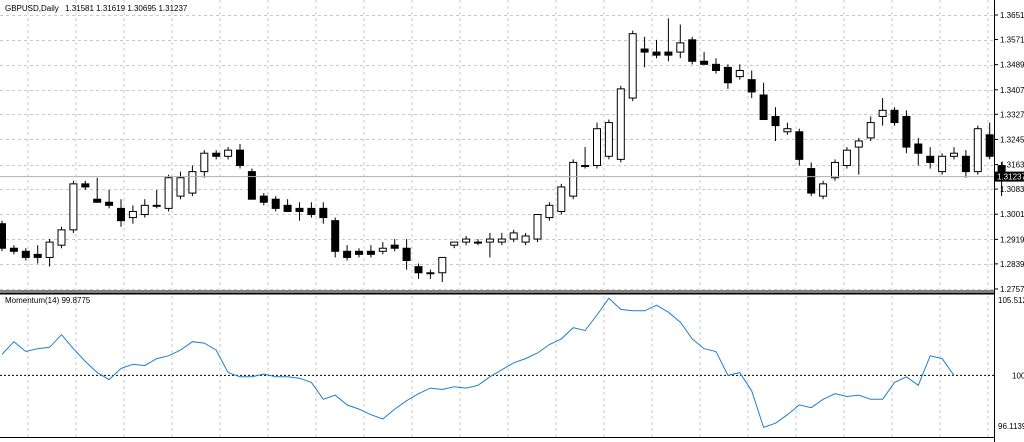 The width and height of the screenshot is (1024, 442). I want to click on price-tick-label: 1.29190, so click(1012, 239).